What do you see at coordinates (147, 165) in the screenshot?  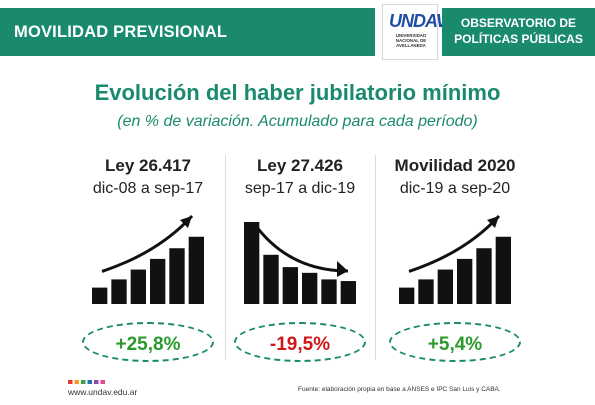 I see `panel-law-title: Ley 26.417` at bounding box center [147, 165].